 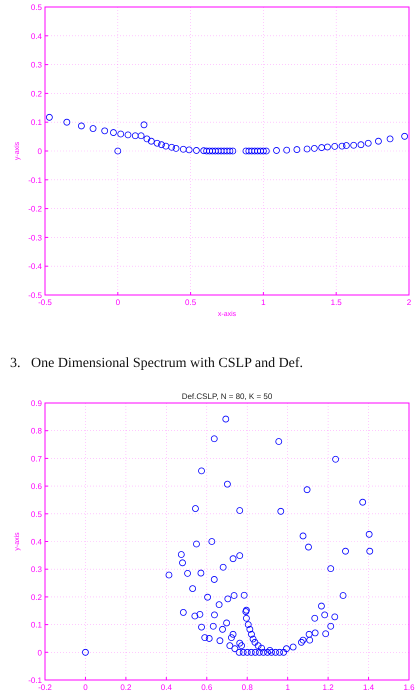 I want to click on x-tick-label: 1.2, so click(x=328, y=687).